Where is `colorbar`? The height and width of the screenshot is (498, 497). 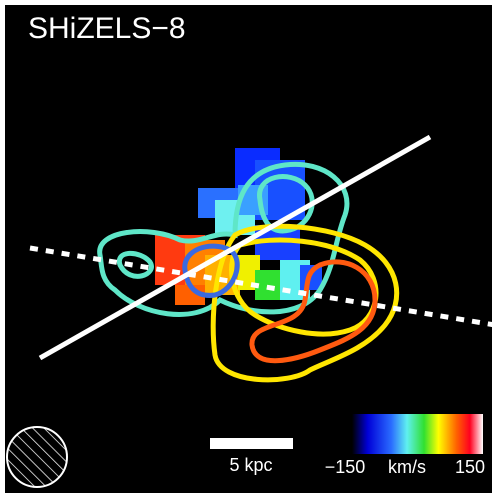 colorbar is located at coordinates (417, 434).